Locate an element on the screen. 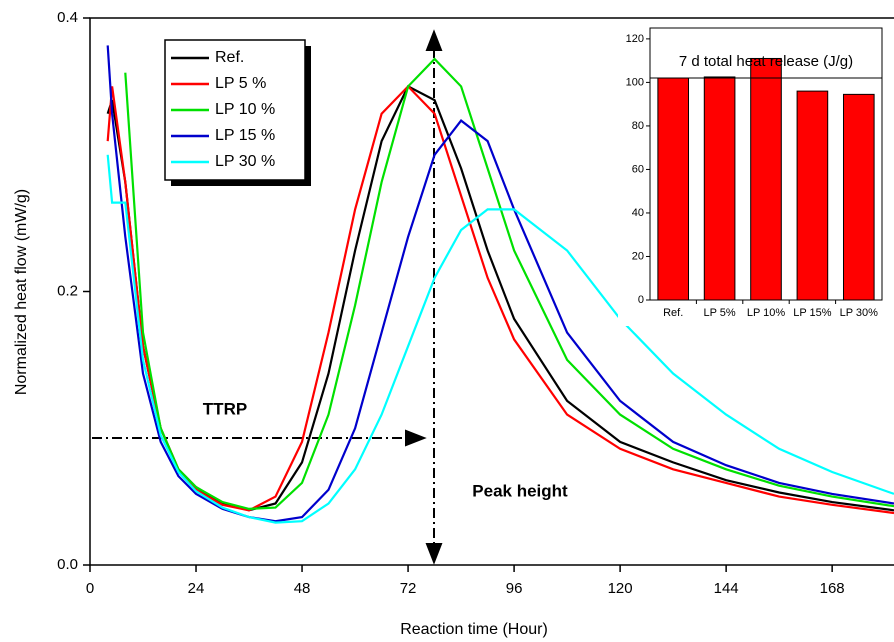 Image resolution: width=894 pixels, height=642 pixels. y-tick-label: 80 is located at coordinates (638, 126).